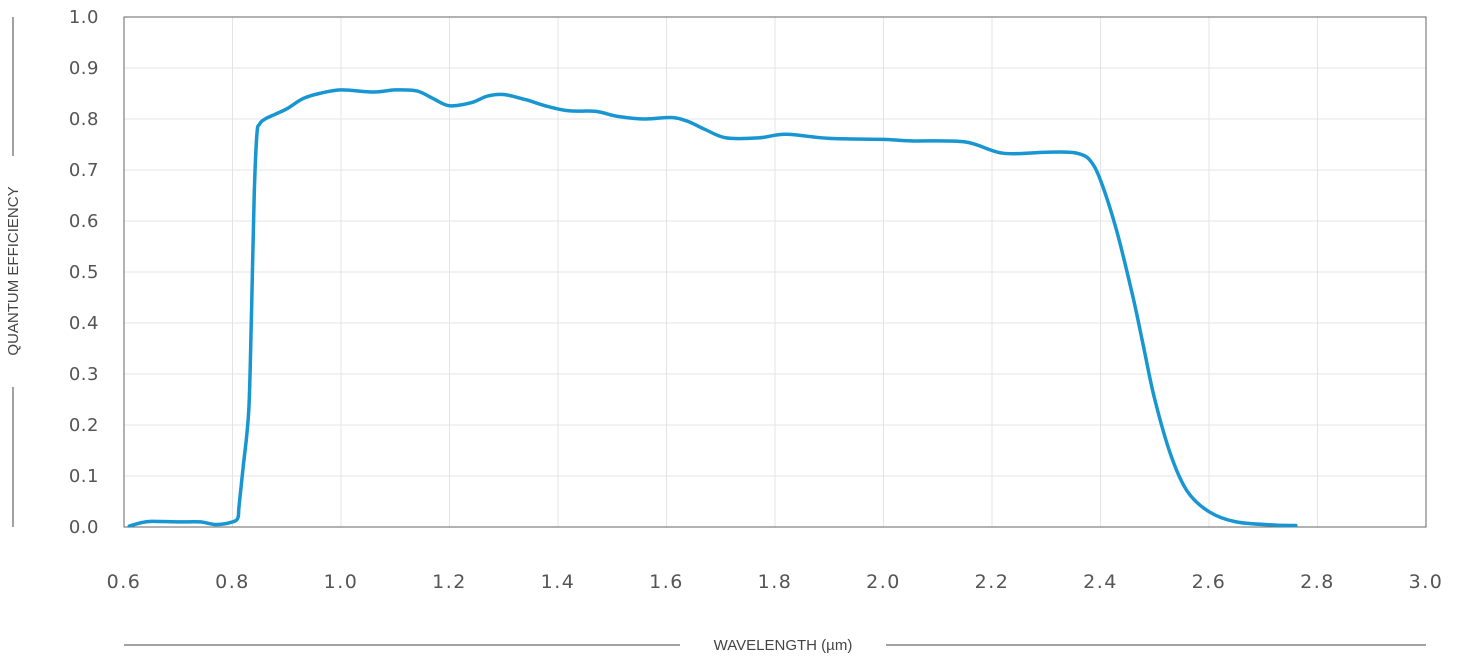 The height and width of the screenshot is (658, 1462). I want to click on y-tick-label: 0.5, so click(84, 272).